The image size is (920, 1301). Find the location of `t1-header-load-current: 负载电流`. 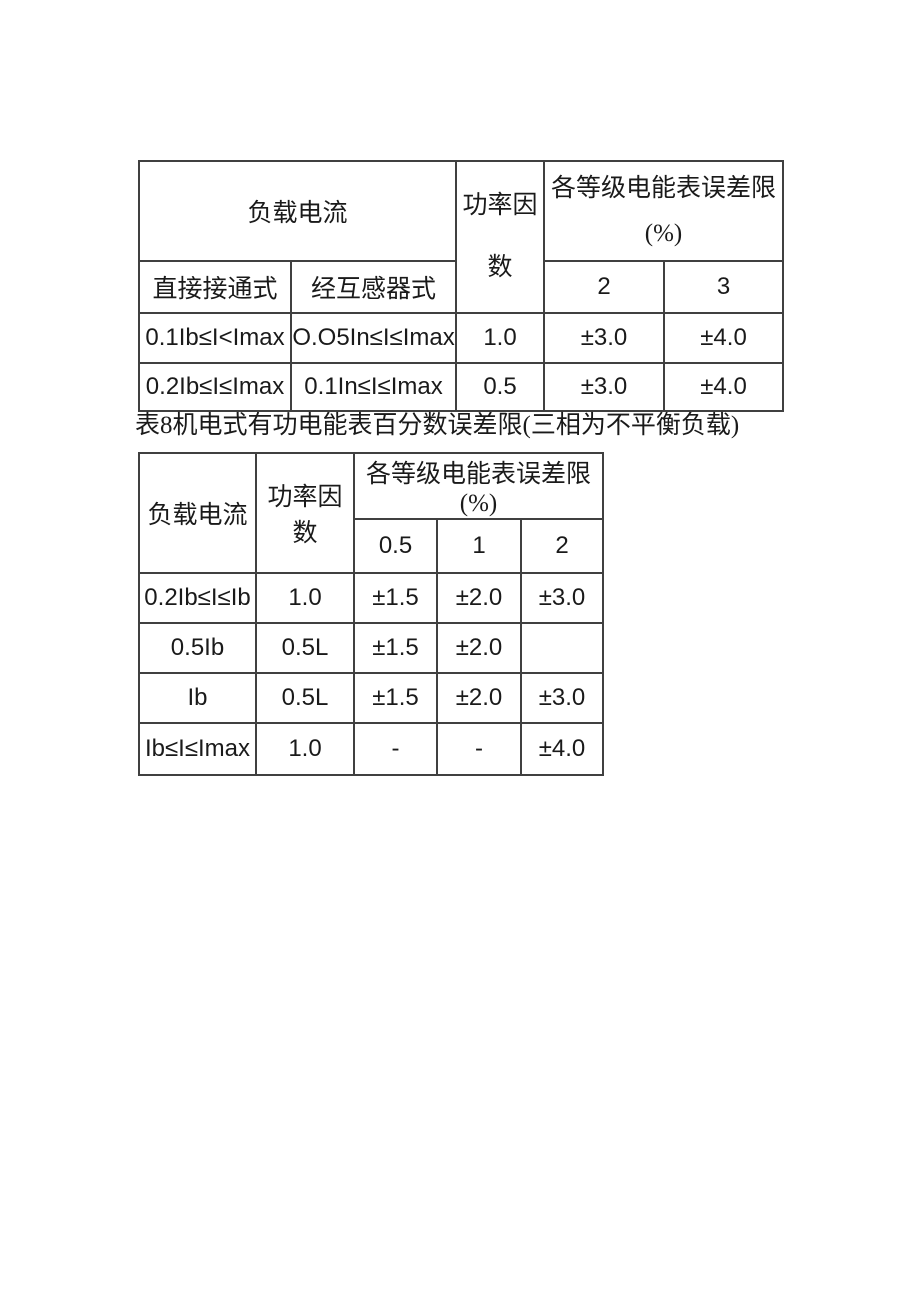

t1-header-load-current: 负载电流 is located at coordinates (297, 211).